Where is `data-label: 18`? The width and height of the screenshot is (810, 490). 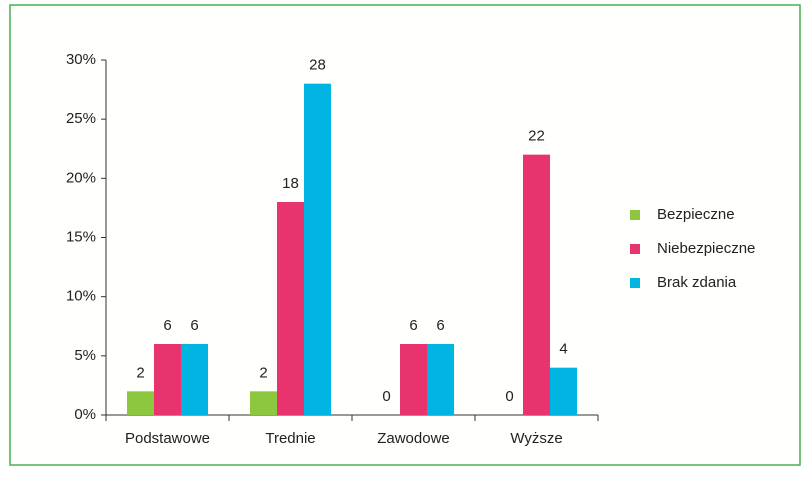 data-label: 18 is located at coordinates (290, 183).